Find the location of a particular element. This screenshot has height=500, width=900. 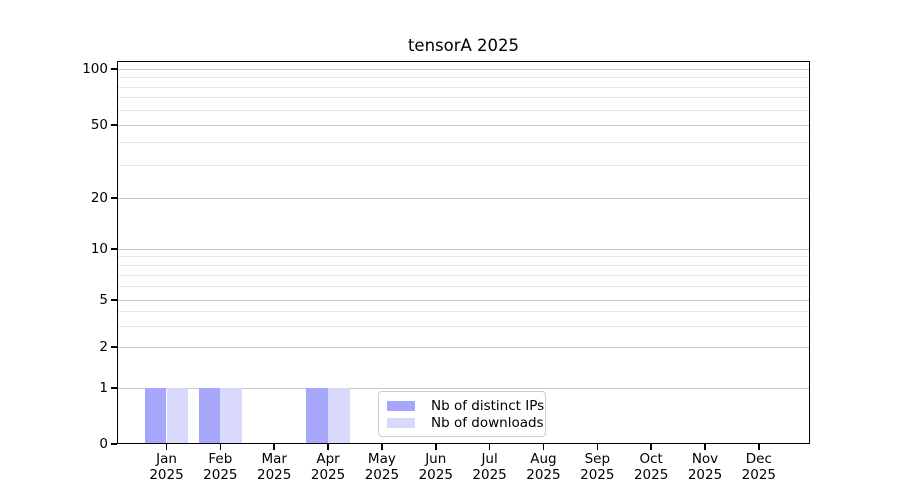

y-tick-label: 50 is located at coordinates (99, 124).